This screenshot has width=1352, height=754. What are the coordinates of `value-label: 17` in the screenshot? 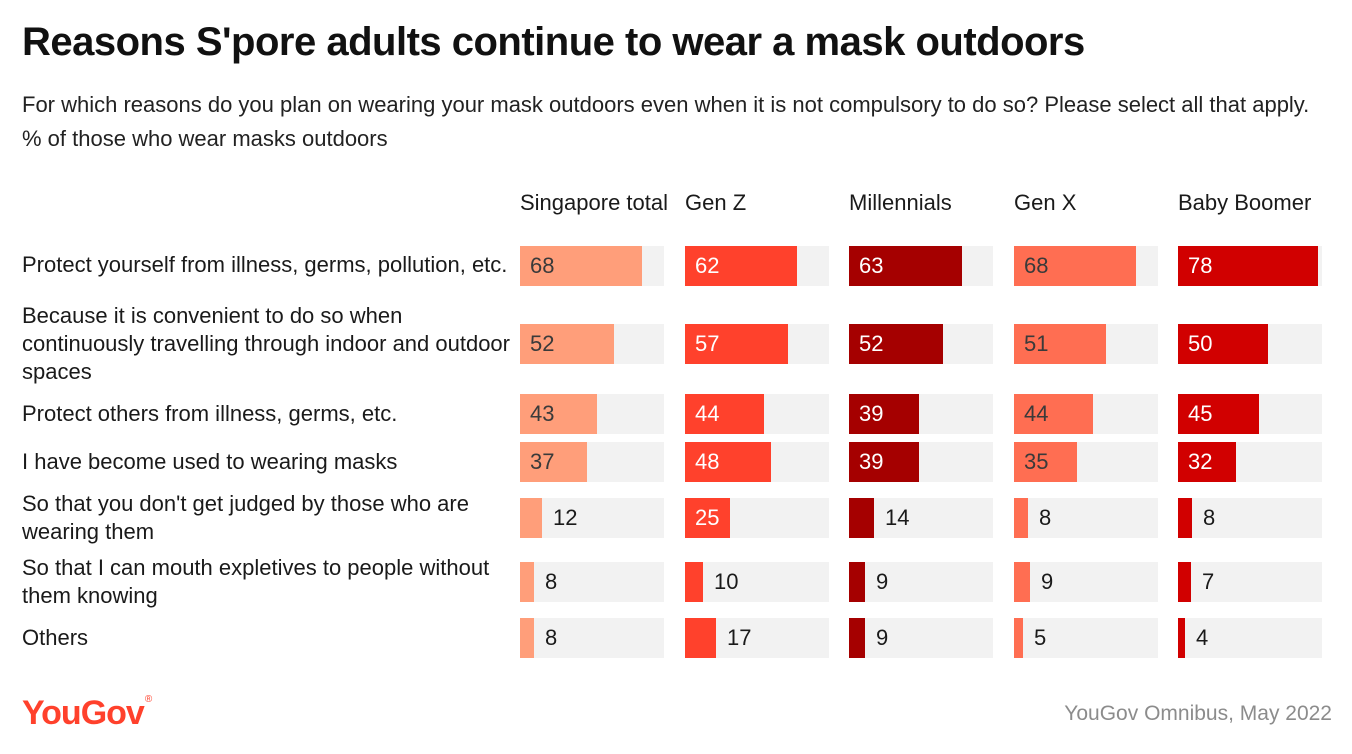 It's located at (739, 637).